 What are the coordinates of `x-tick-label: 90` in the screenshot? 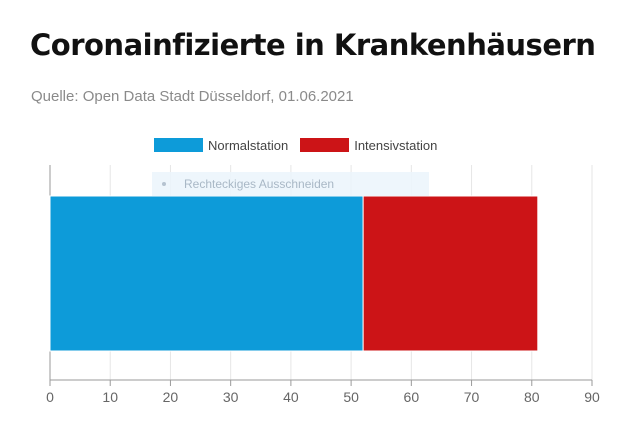 It's located at (592, 397).